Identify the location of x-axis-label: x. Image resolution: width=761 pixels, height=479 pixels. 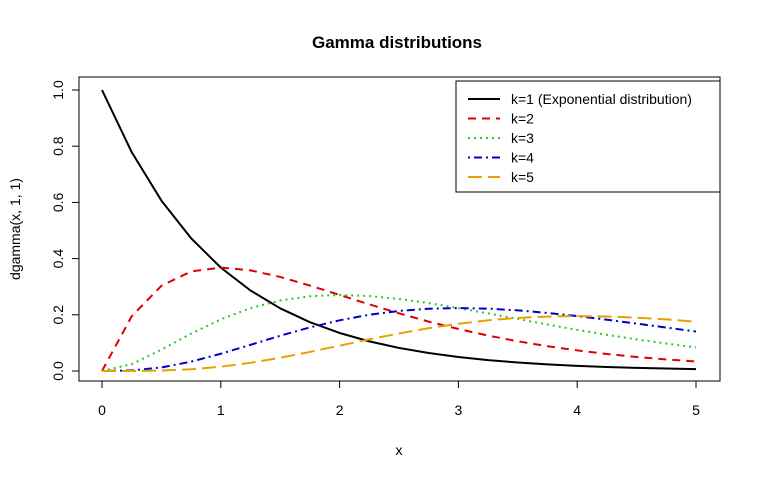
(399, 450).